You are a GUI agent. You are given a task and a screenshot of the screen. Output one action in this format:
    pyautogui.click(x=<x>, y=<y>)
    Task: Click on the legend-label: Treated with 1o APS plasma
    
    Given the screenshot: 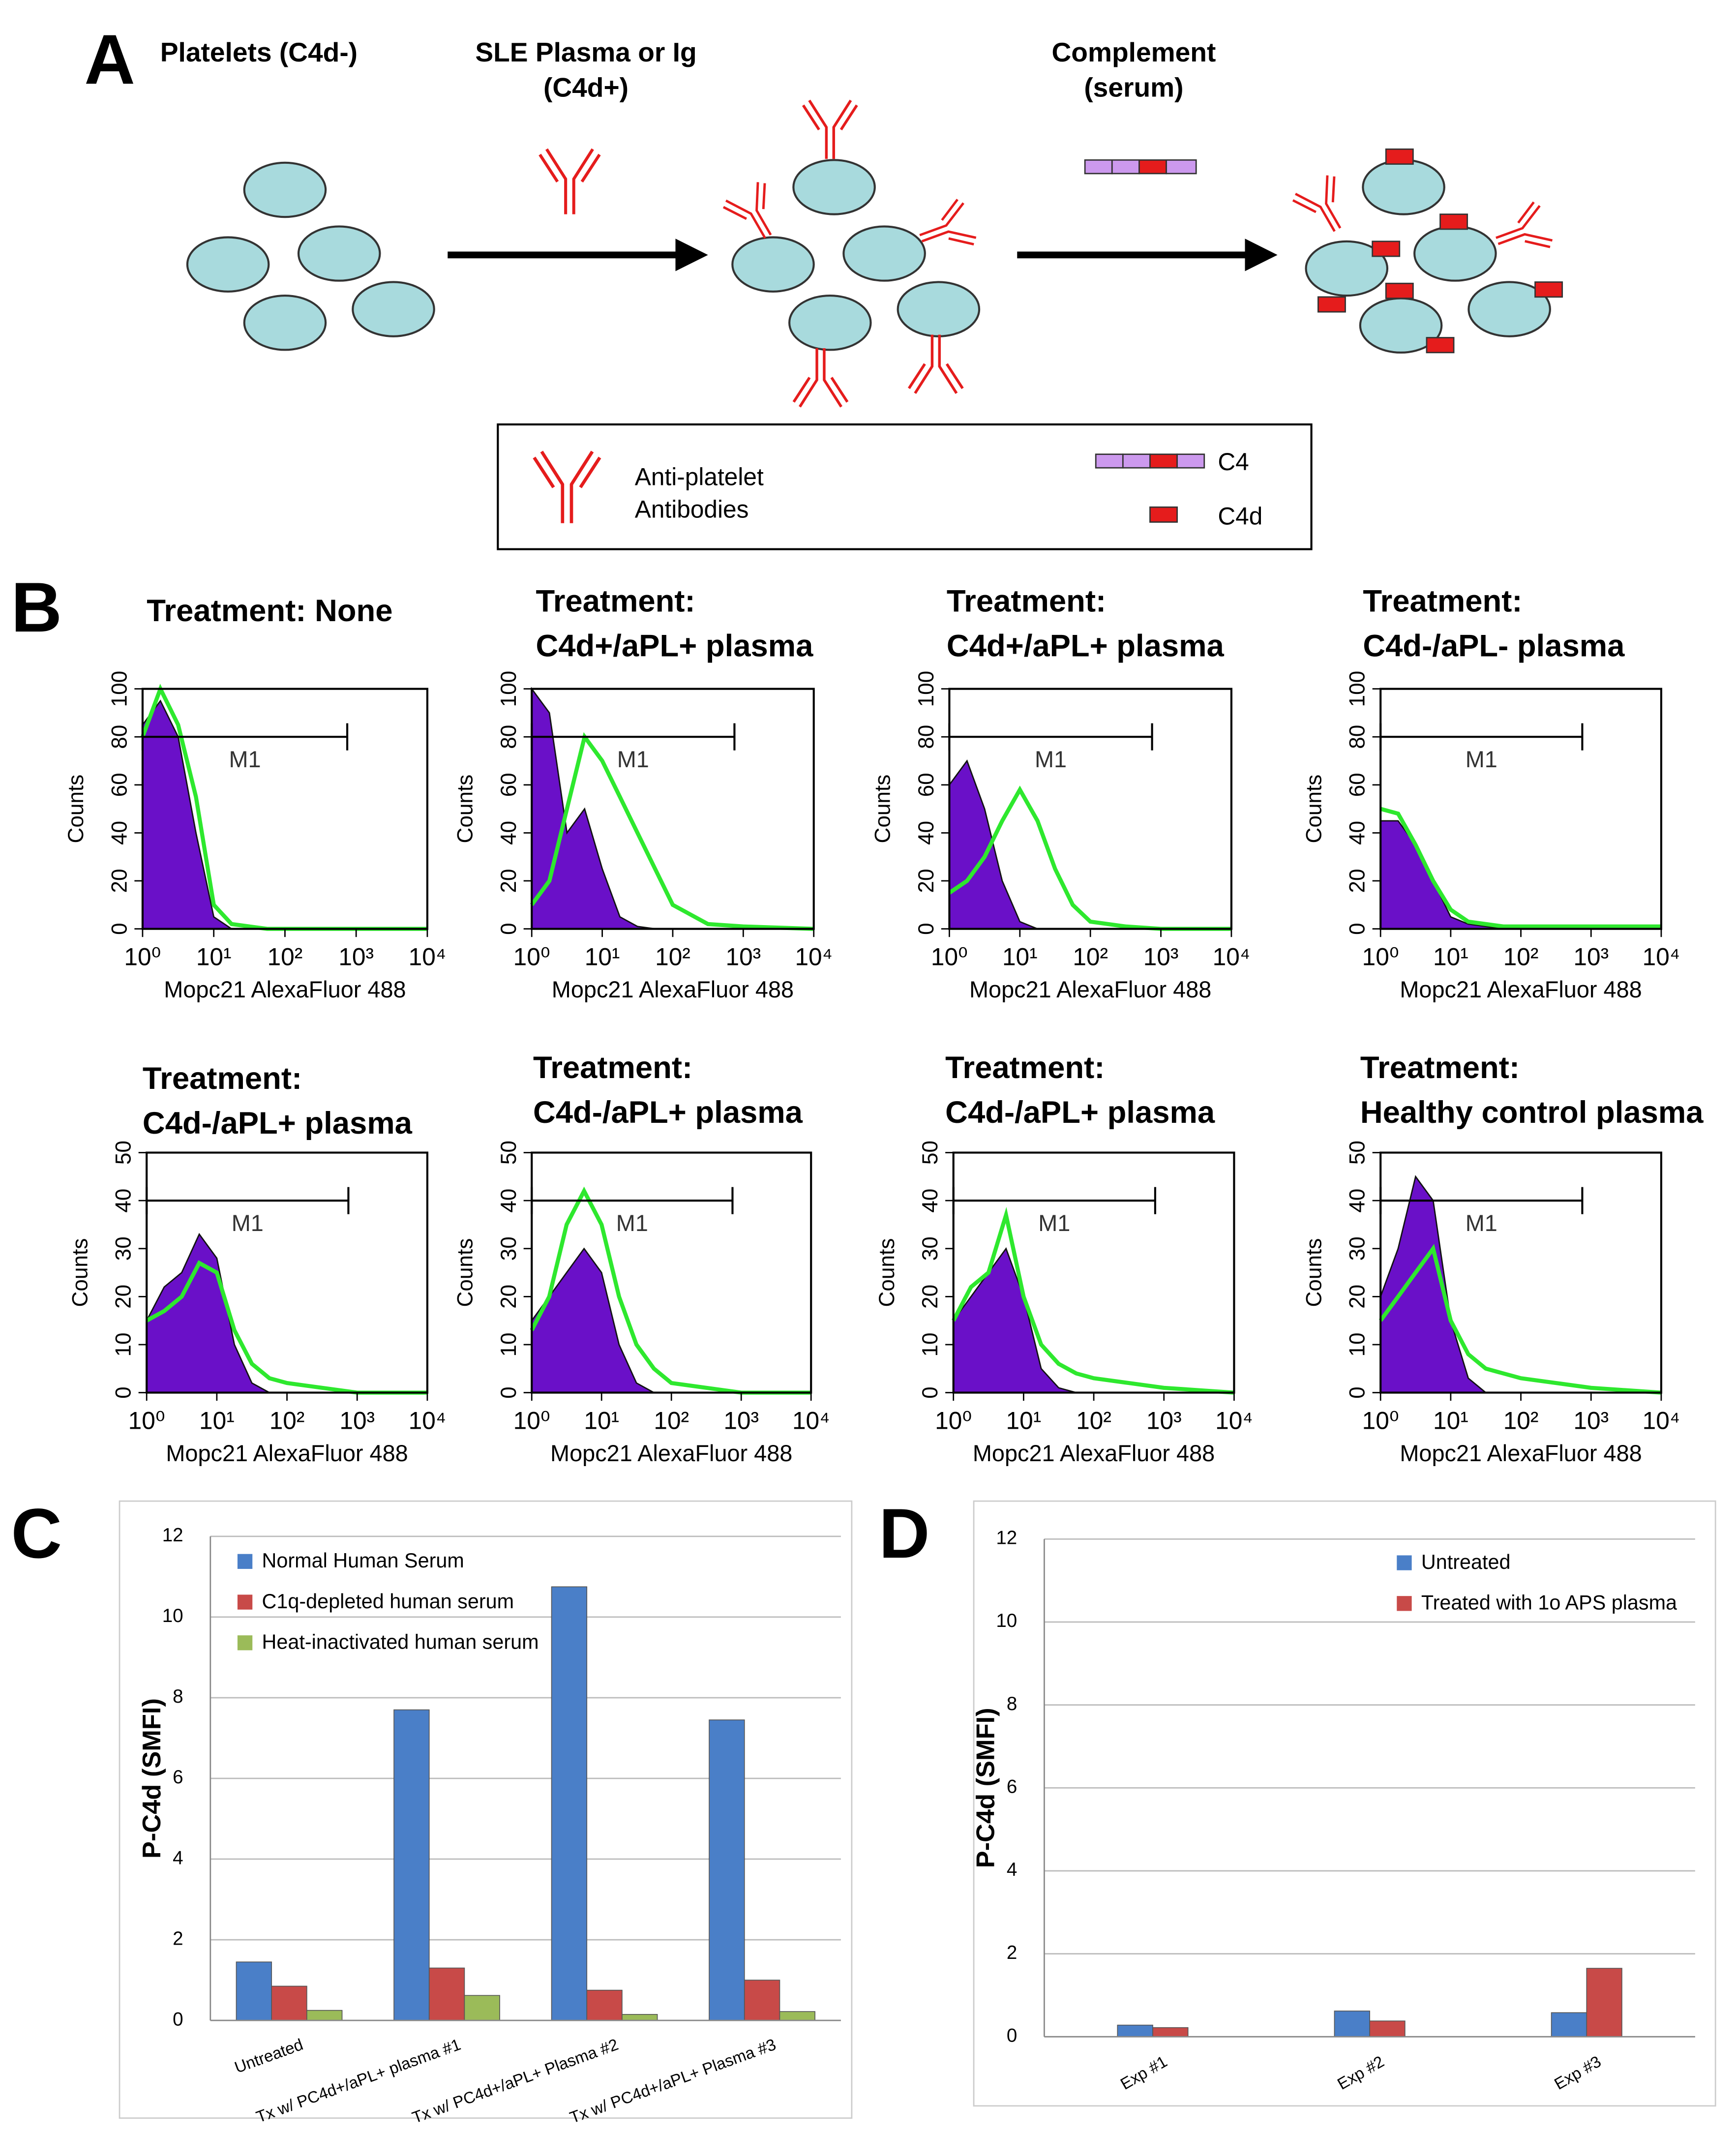 What is the action you would take?
    pyautogui.click(x=1549, y=1603)
    